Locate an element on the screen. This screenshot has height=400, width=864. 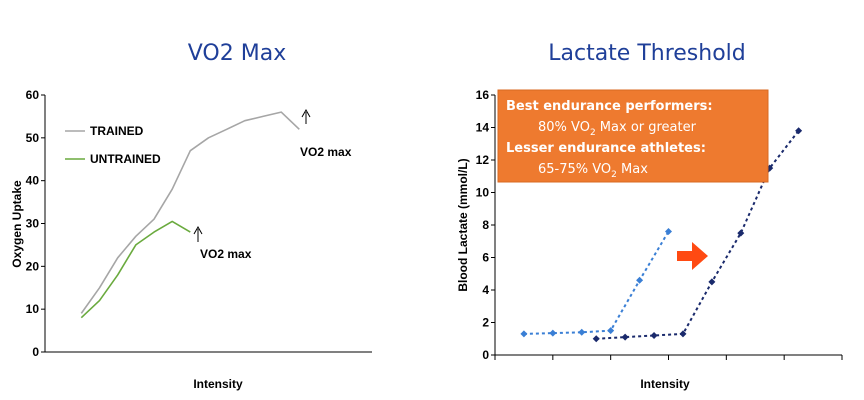
annotation-vo2max-trained: VO2 max is located at coordinates (326, 152).